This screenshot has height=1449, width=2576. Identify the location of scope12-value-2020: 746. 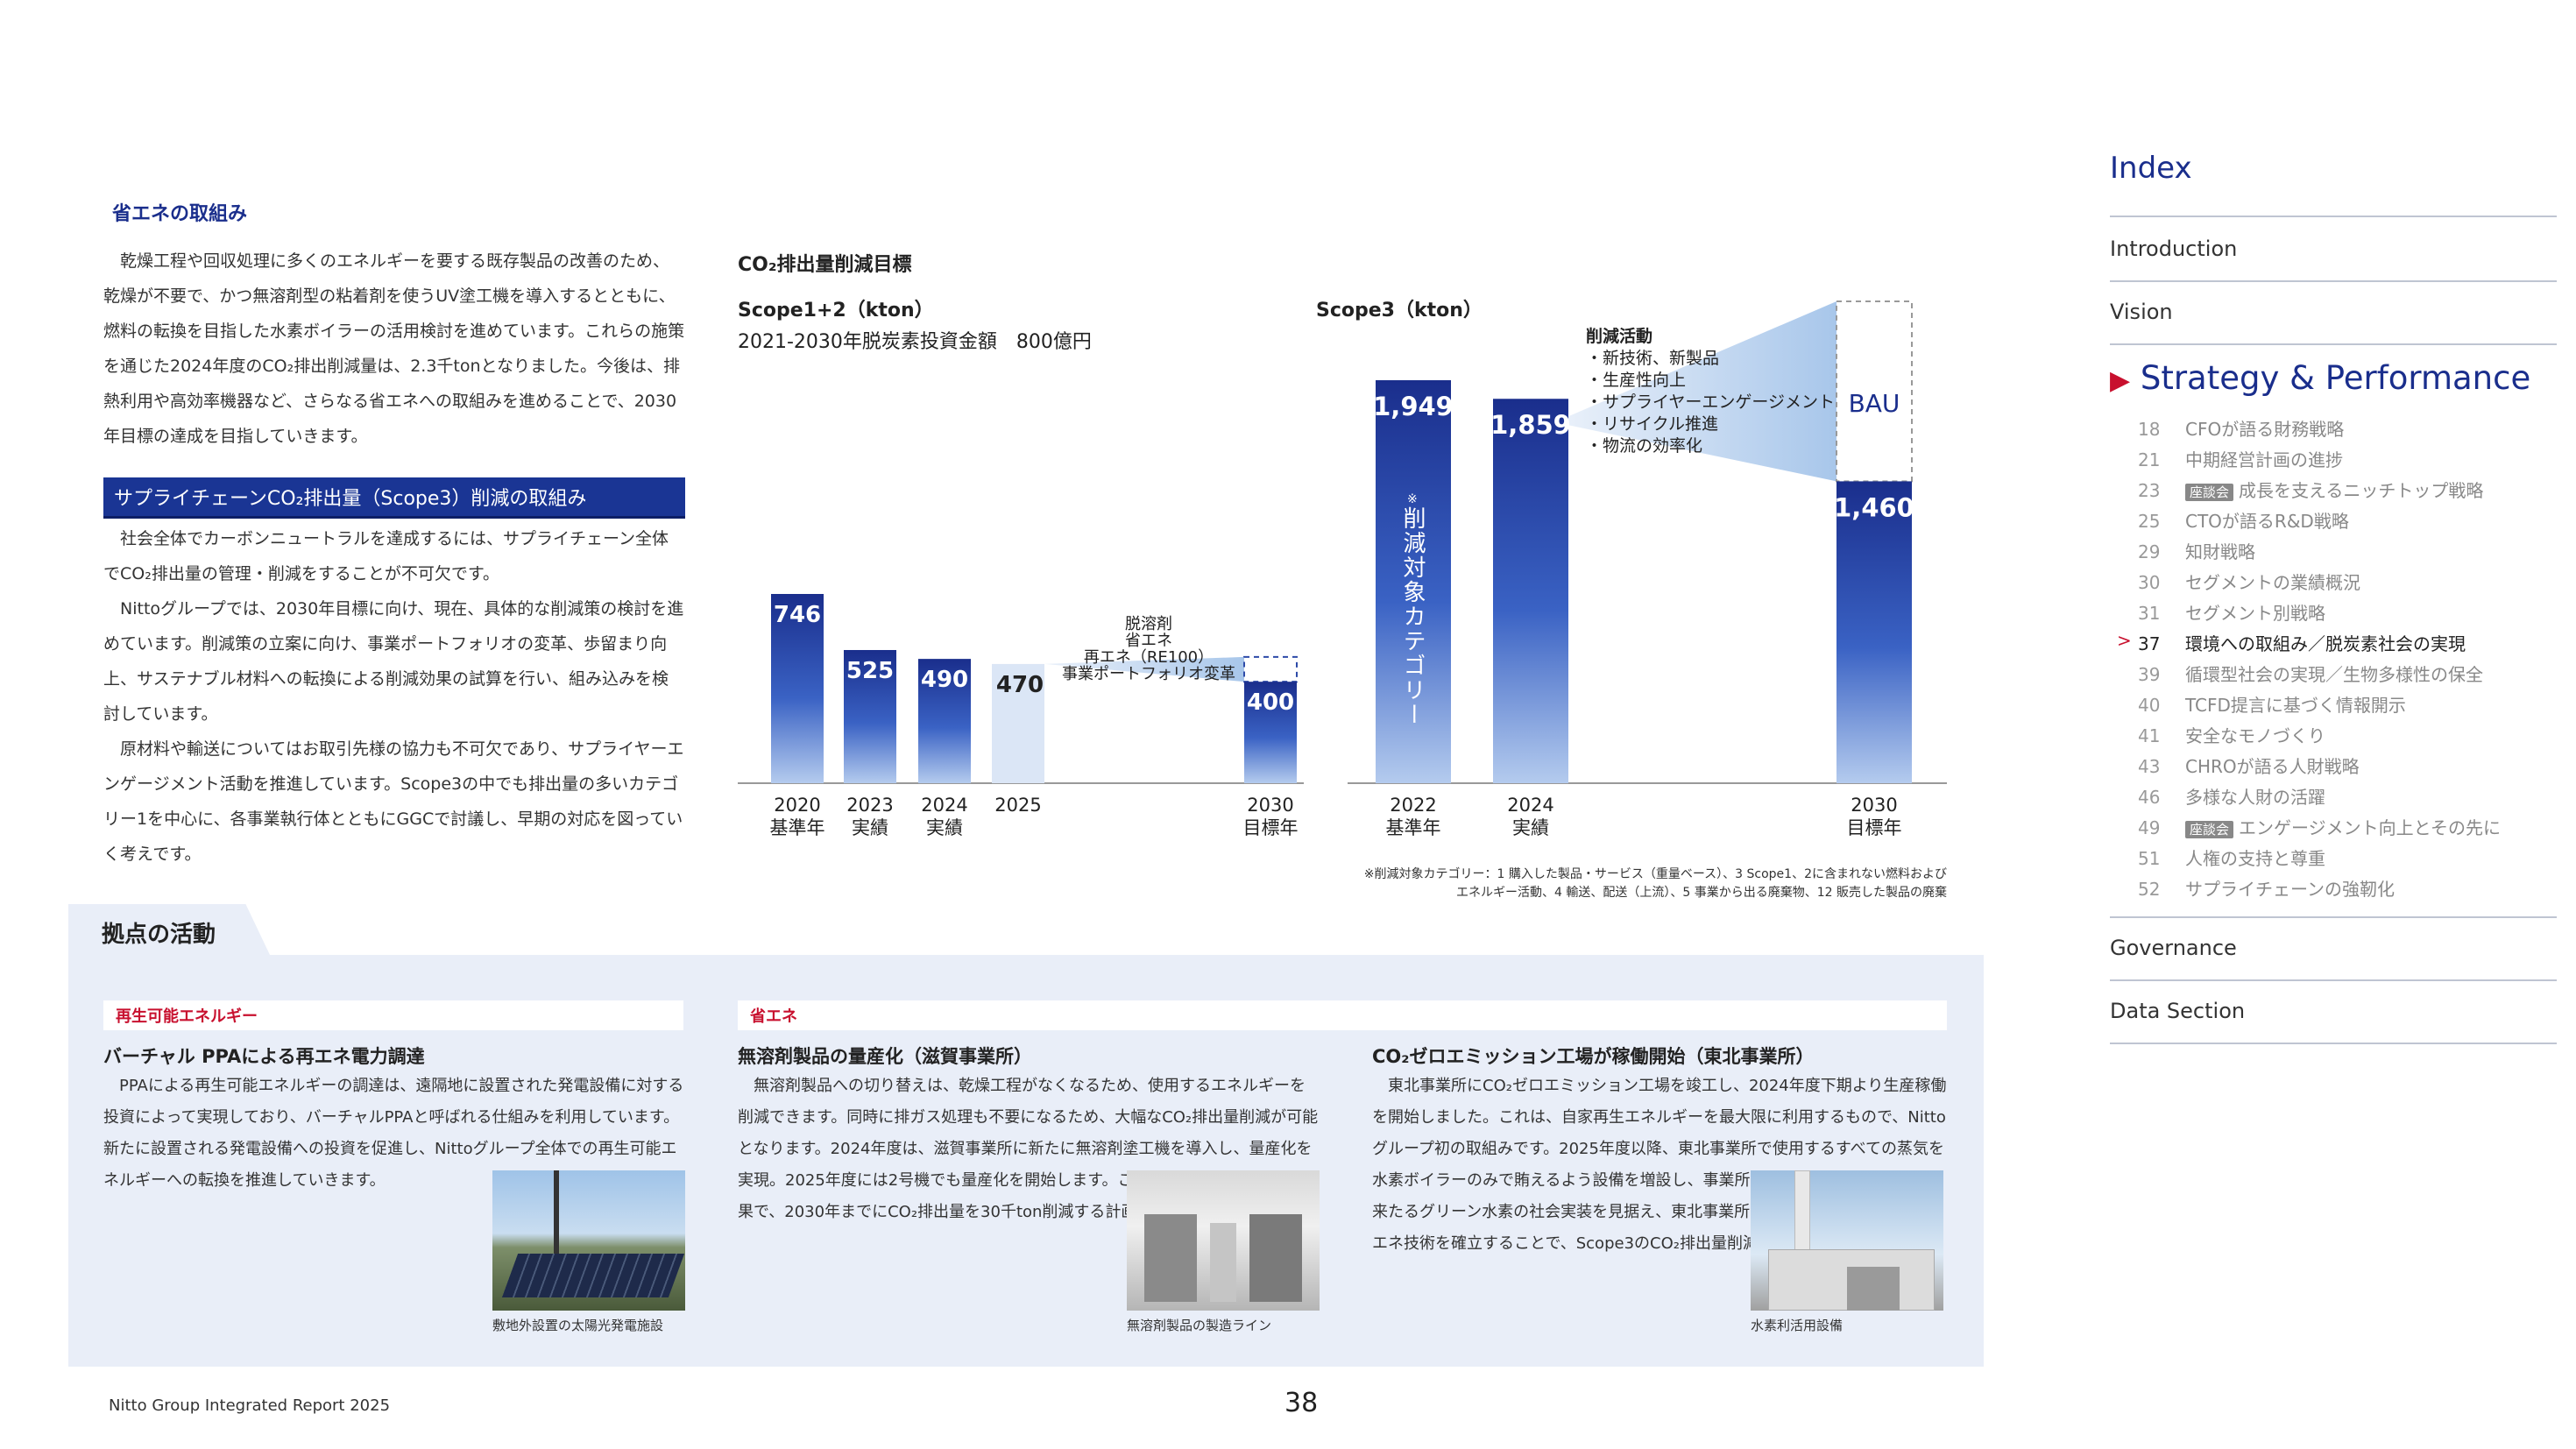
(797, 615).